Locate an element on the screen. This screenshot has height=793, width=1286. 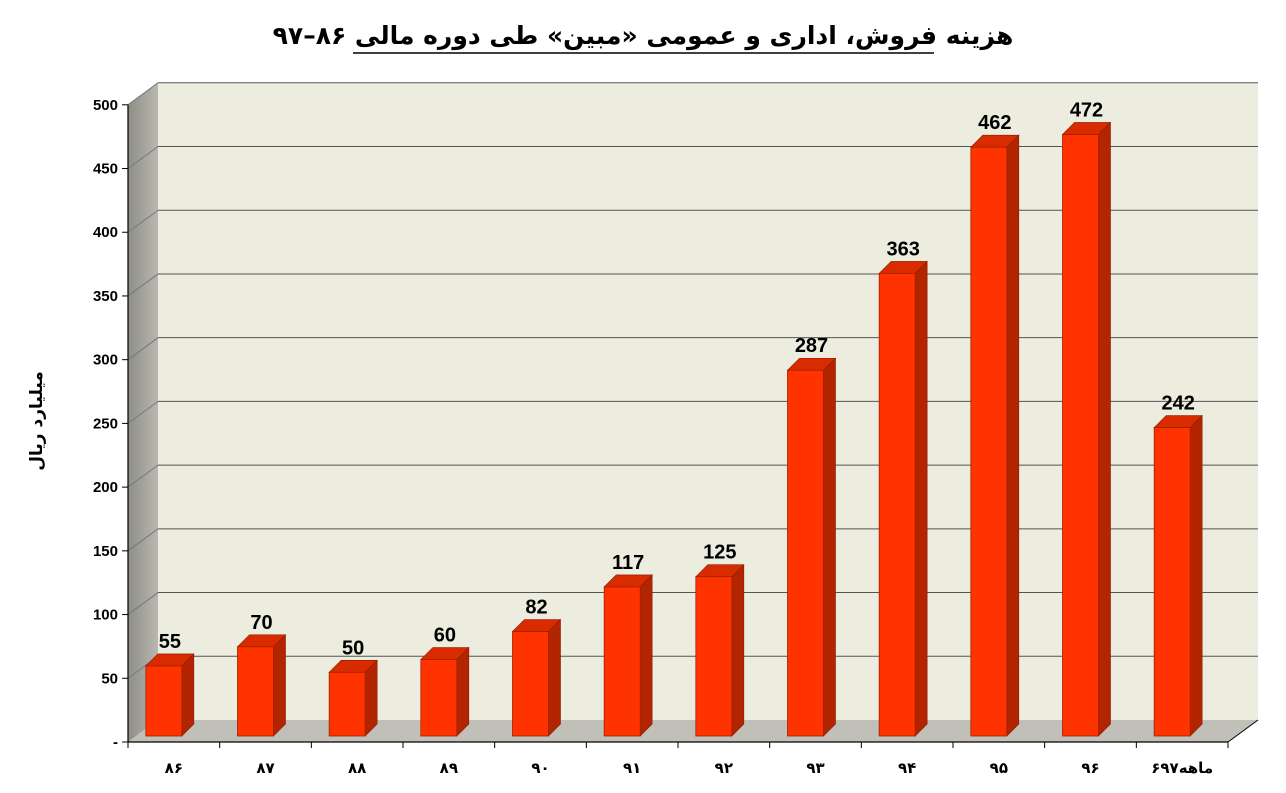
x-tick-label: ۹۴ is located at coordinates (907, 768).